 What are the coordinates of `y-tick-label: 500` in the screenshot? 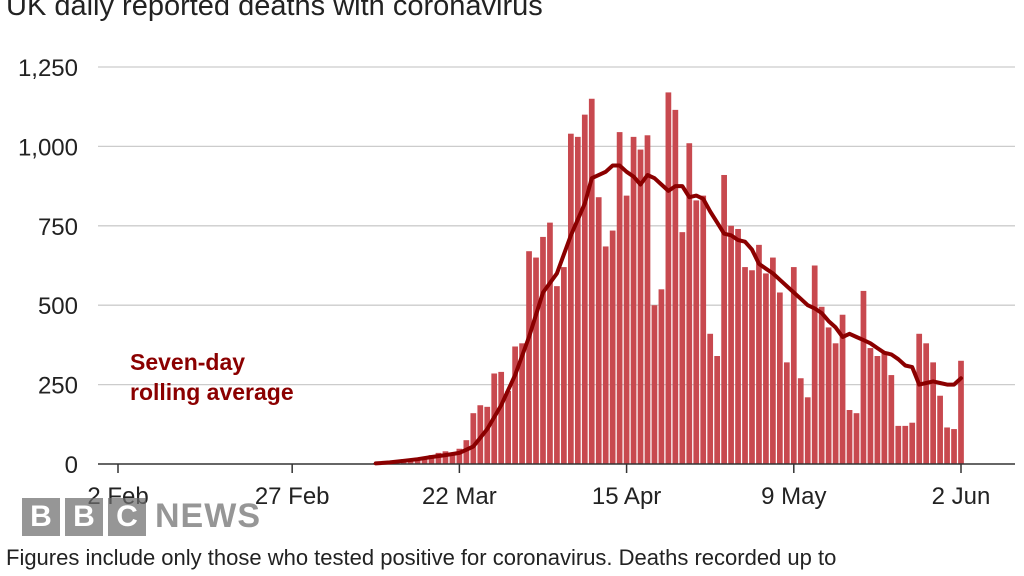 It's located at (58, 306).